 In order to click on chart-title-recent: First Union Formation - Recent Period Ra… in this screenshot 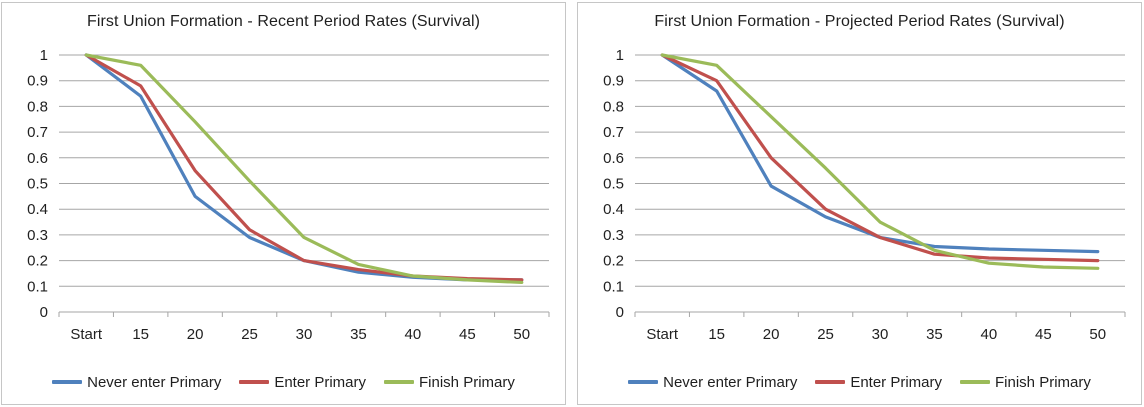, I will do `click(283, 21)`.